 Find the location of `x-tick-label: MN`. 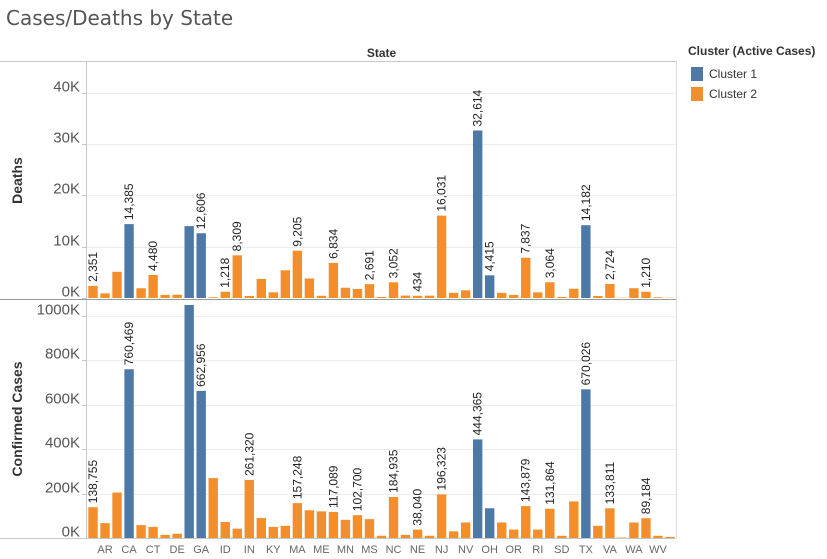

x-tick-label: MN is located at coordinates (345, 550).